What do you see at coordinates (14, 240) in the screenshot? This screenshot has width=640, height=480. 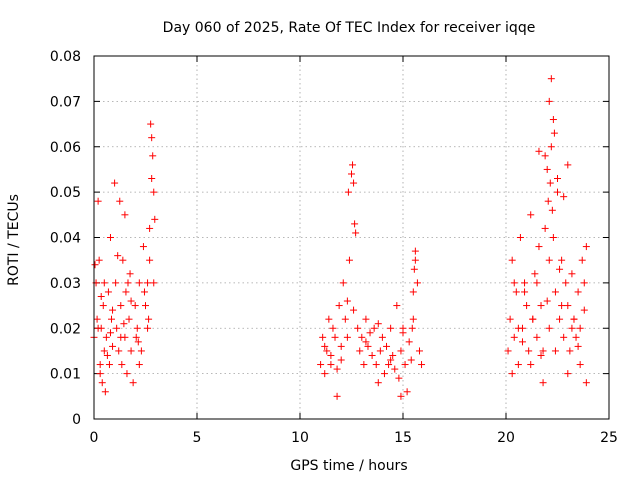 I see `y-axis-label: ROTI / TECUs` at bounding box center [14, 240].